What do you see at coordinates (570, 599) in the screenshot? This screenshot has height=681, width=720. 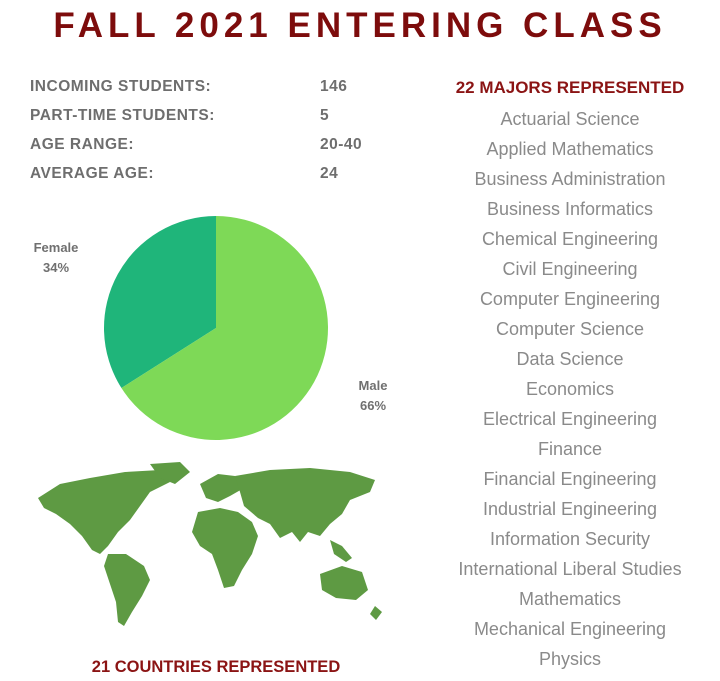 I see `major-item: Mathematics` at bounding box center [570, 599].